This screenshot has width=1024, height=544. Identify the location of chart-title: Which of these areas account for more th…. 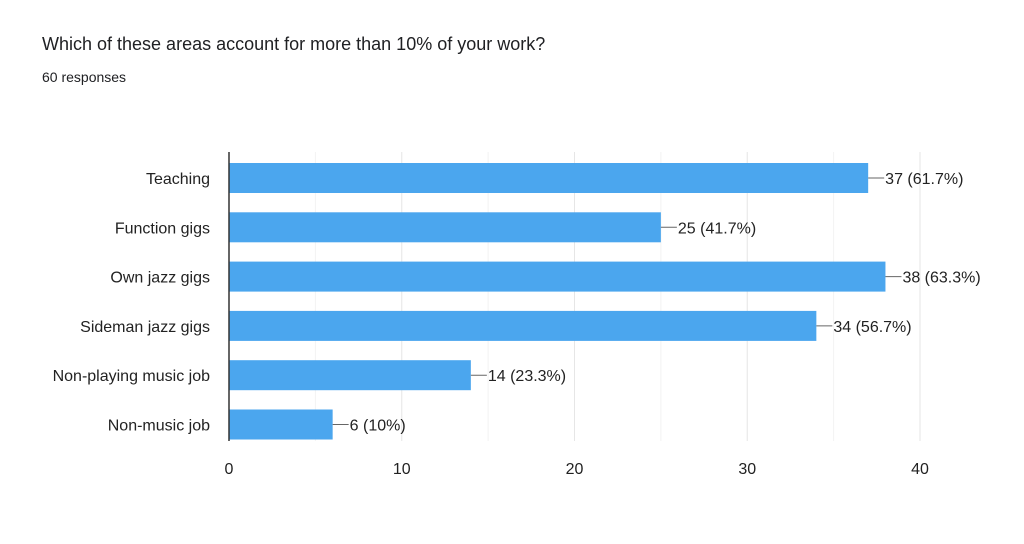
(294, 44).